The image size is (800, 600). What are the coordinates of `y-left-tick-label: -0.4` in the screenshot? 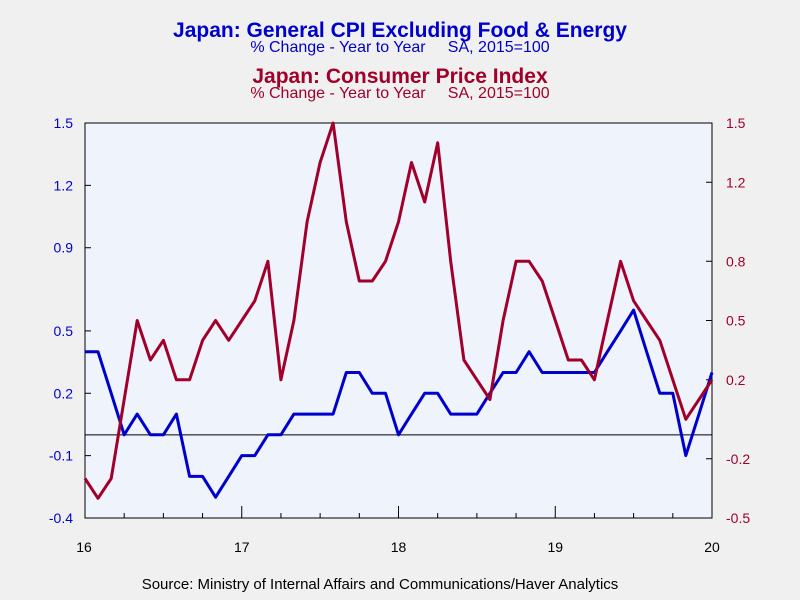 It's located at (61, 518).